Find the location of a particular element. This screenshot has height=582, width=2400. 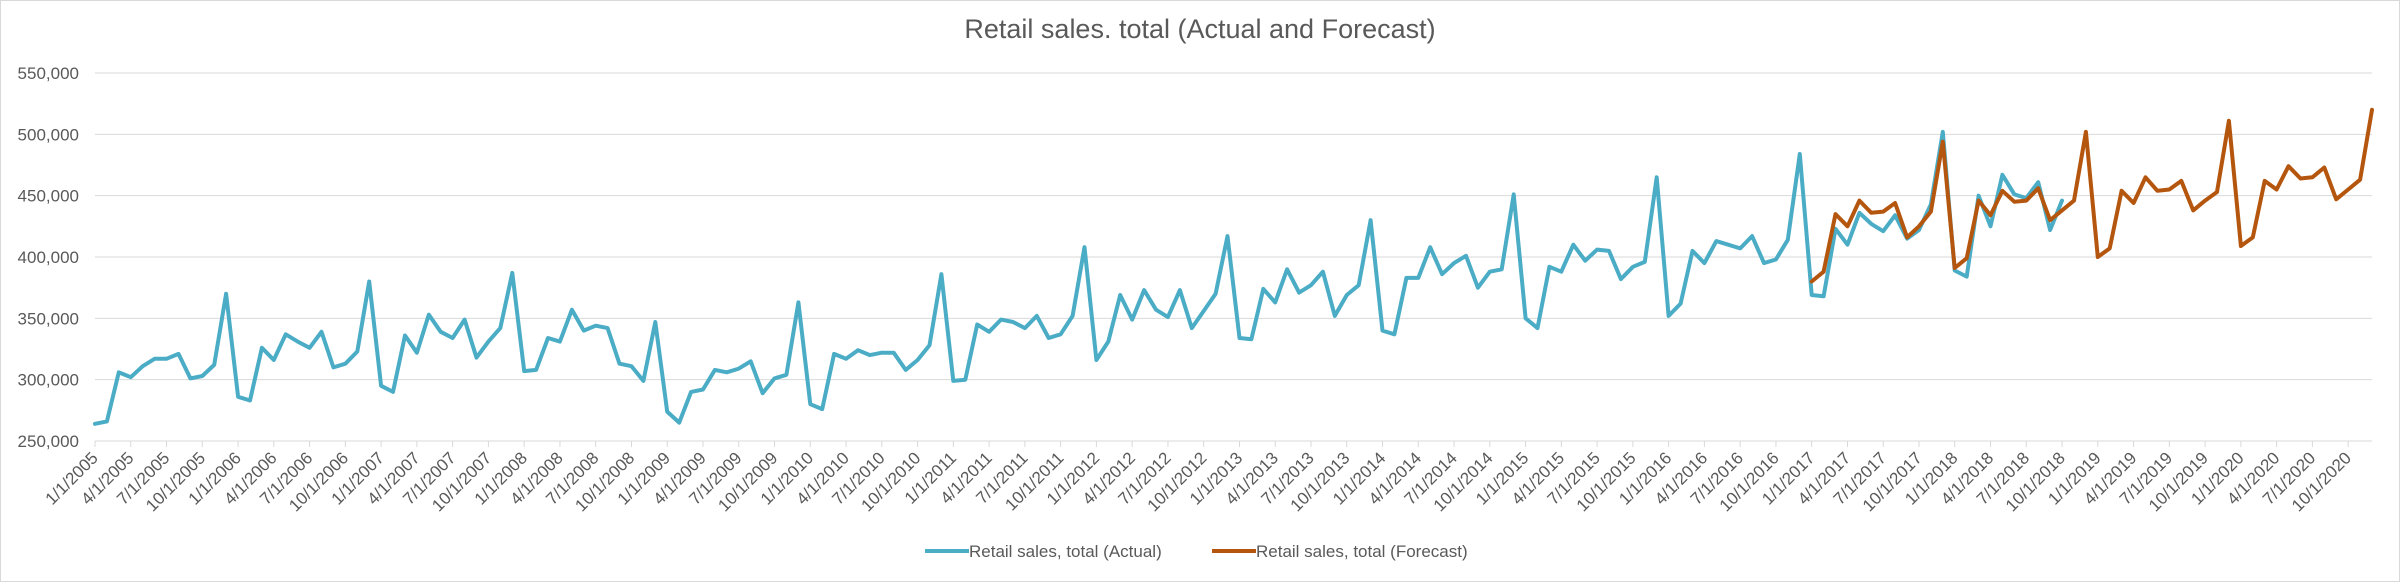

y-tick-label: 250,000 is located at coordinates (48, 441).